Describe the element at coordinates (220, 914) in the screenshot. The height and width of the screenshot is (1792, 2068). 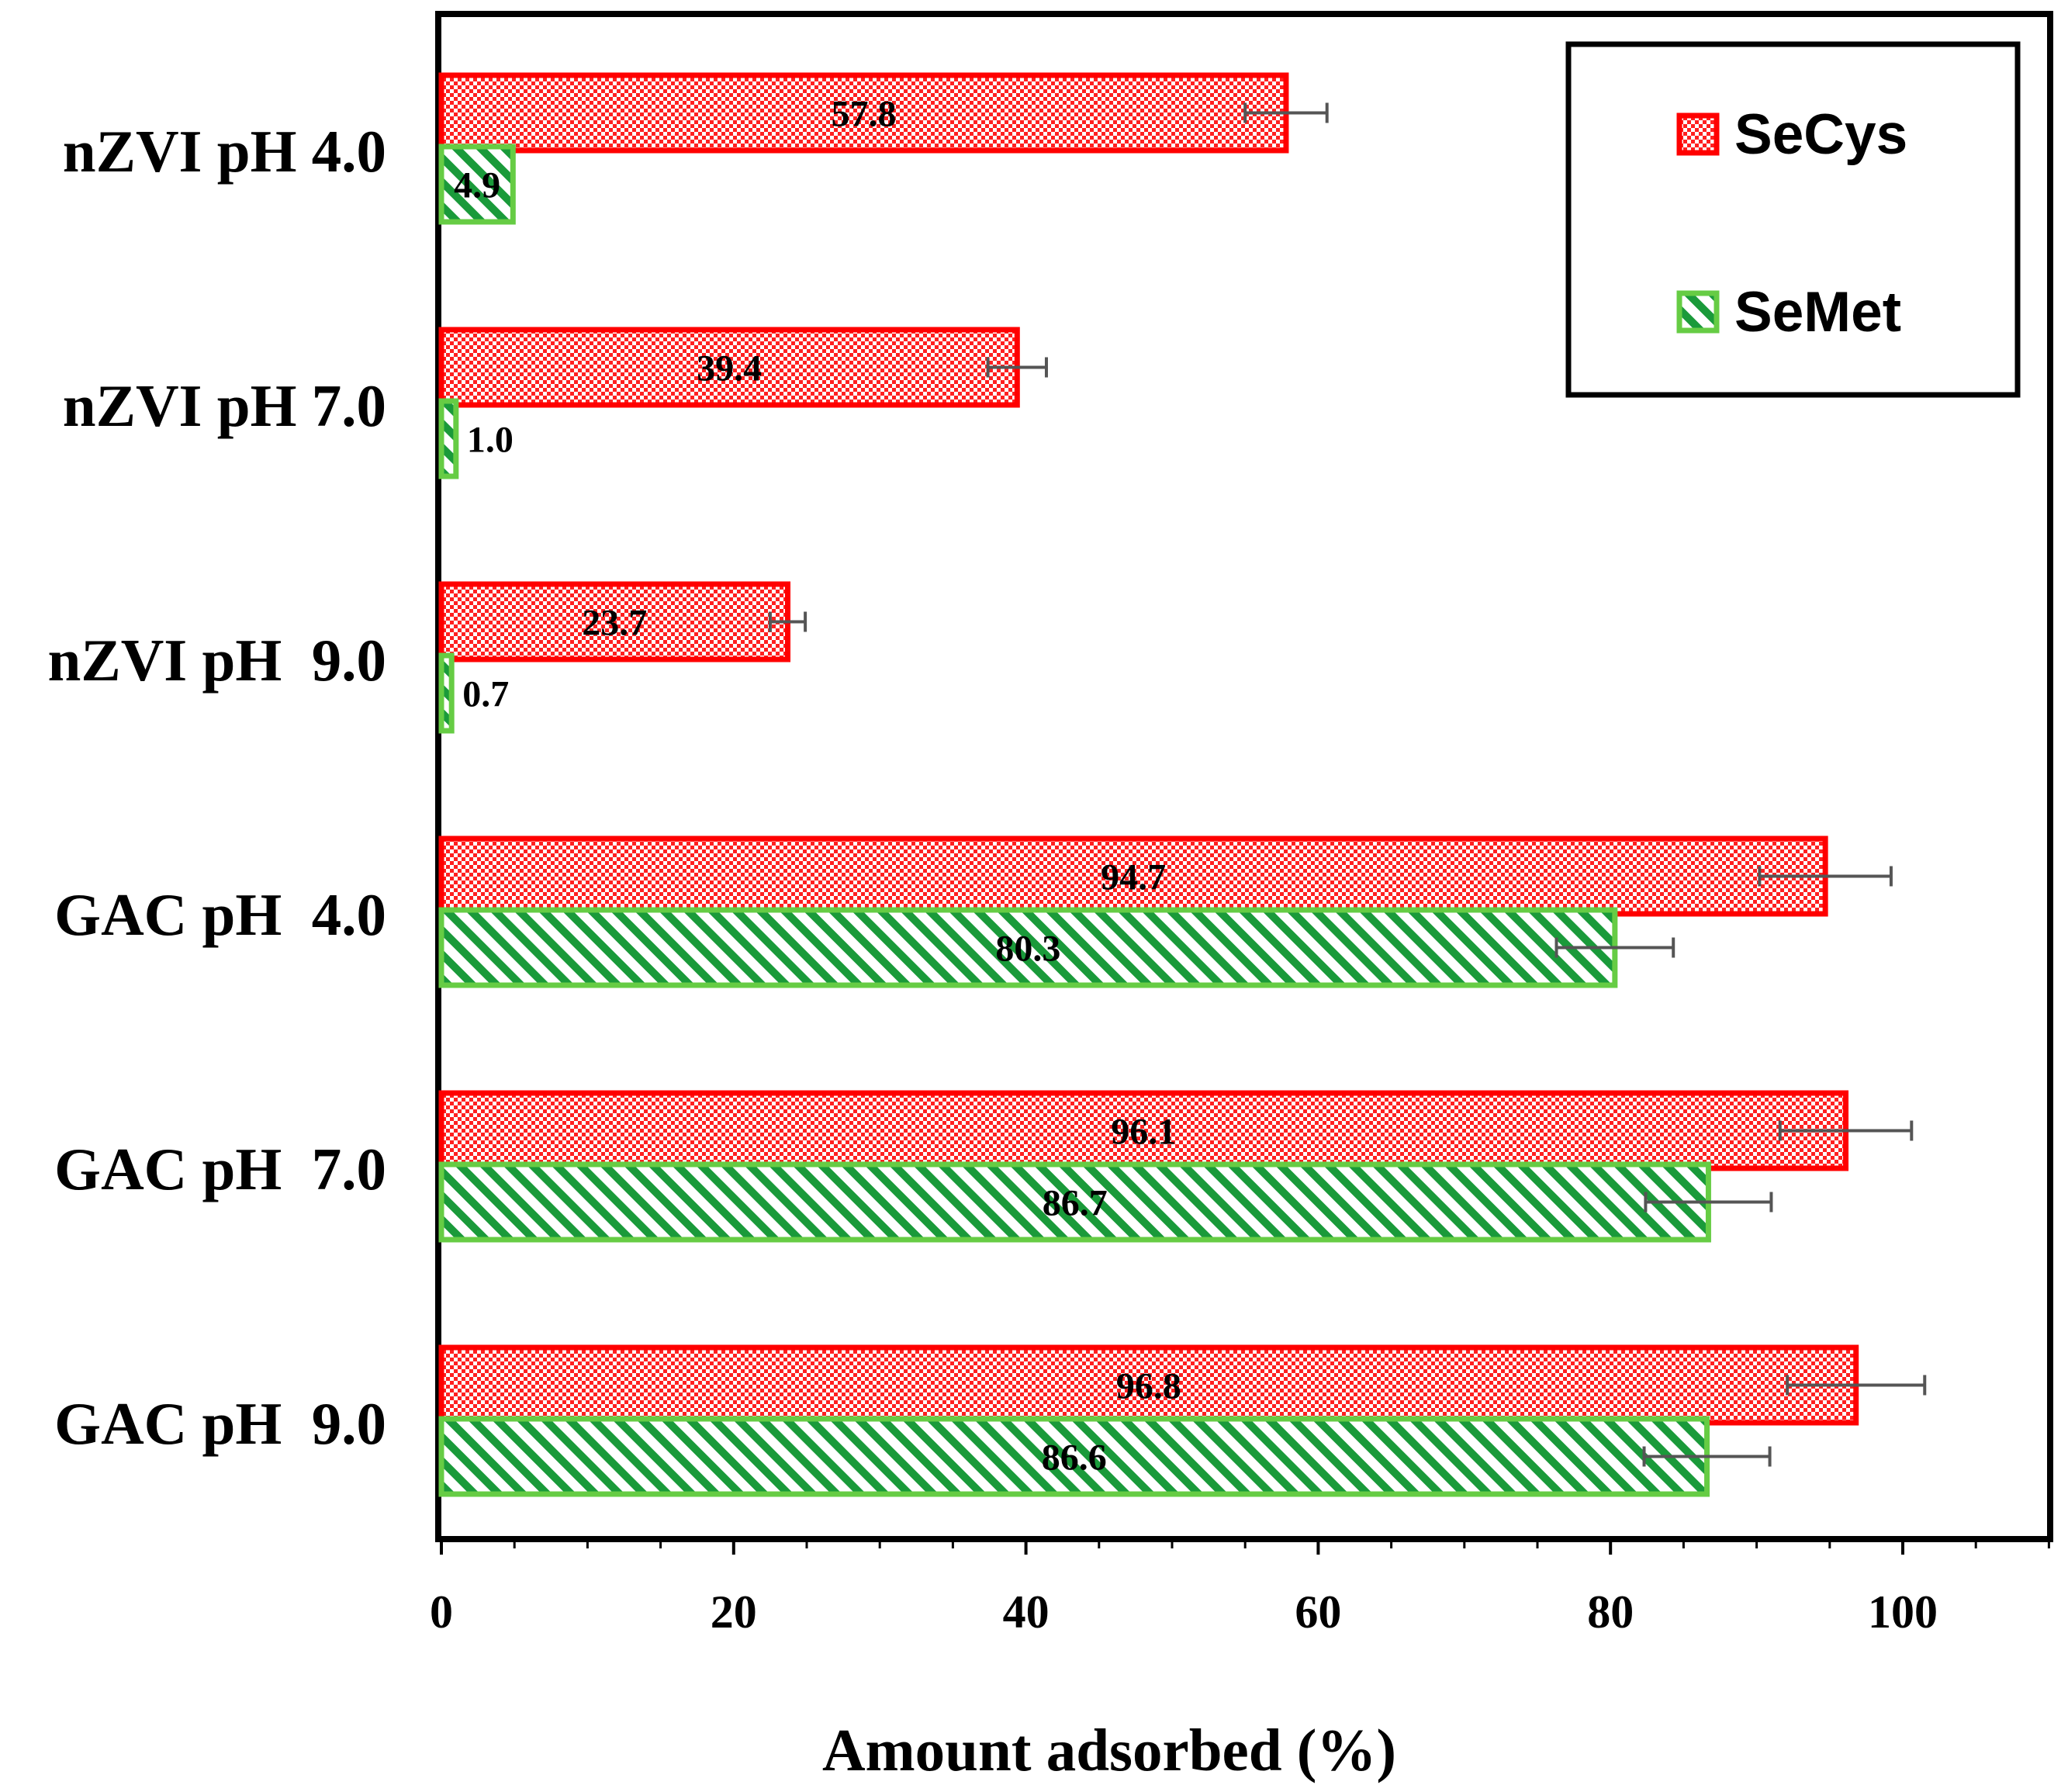
I see `category-label: GAC pH 4.0` at that location.